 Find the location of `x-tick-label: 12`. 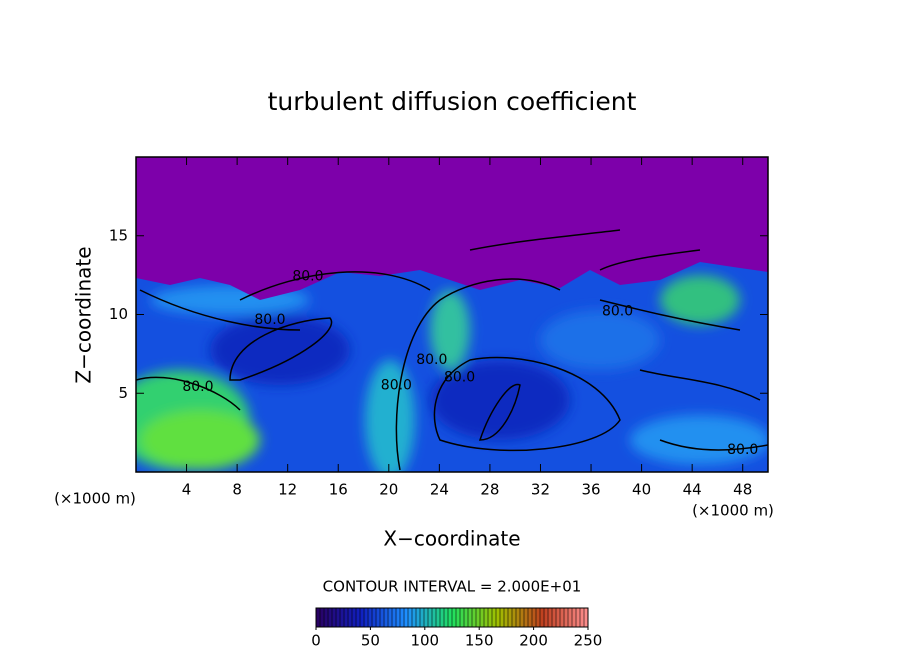

x-tick-label: 12 is located at coordinates (287, 490).